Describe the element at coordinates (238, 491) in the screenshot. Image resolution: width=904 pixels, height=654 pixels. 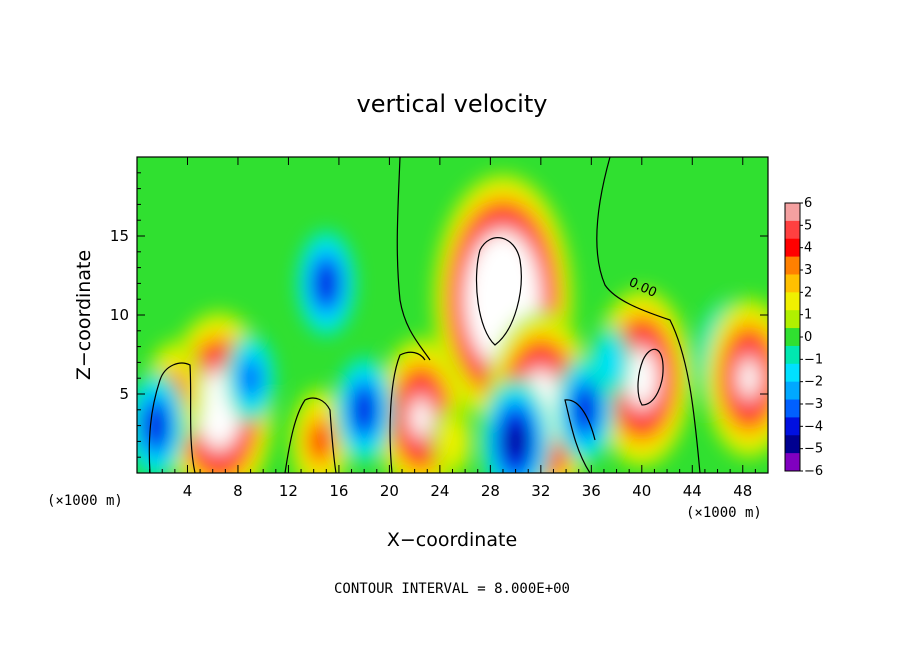
I see `x-tick-label: 8` at that location.